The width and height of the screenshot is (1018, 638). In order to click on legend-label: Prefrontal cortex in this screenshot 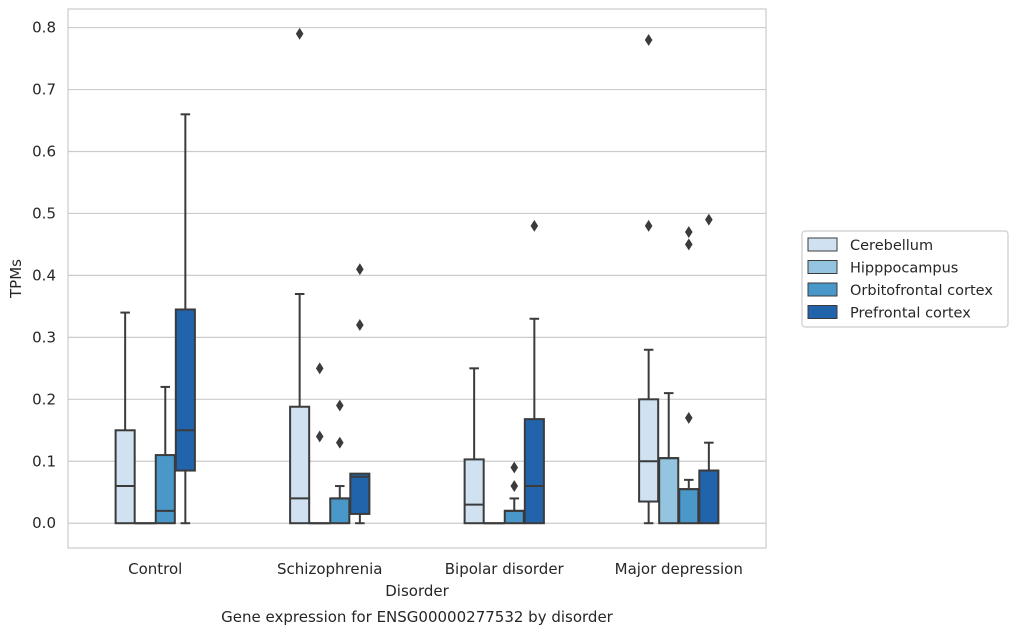, I will do `click(910, 314)`.